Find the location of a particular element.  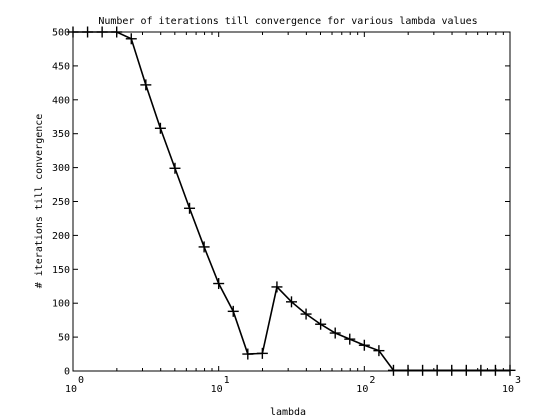

x-tick-label-exponent: 0 is located at coordinates (81, 380).